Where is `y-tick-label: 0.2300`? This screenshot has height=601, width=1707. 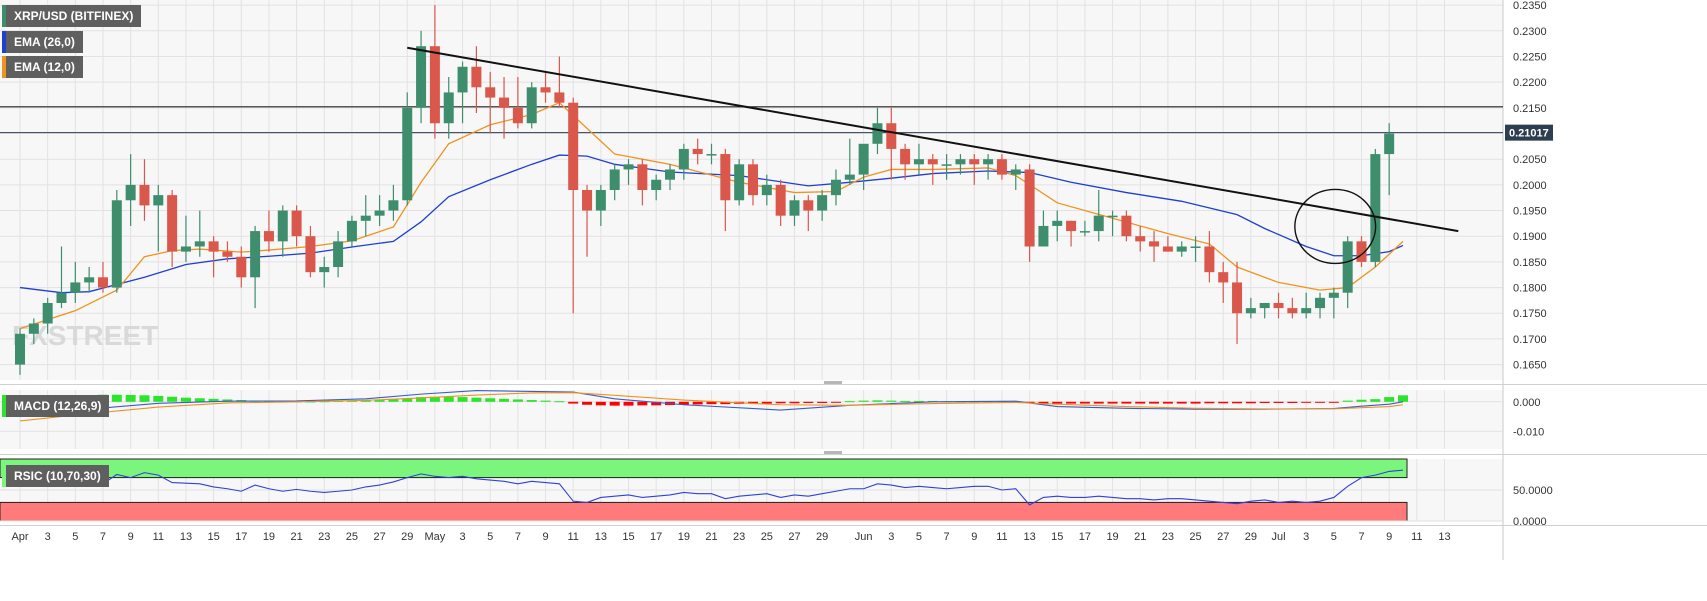 y-tick-label: 0.2300 is located at coordinates (1530, 32).